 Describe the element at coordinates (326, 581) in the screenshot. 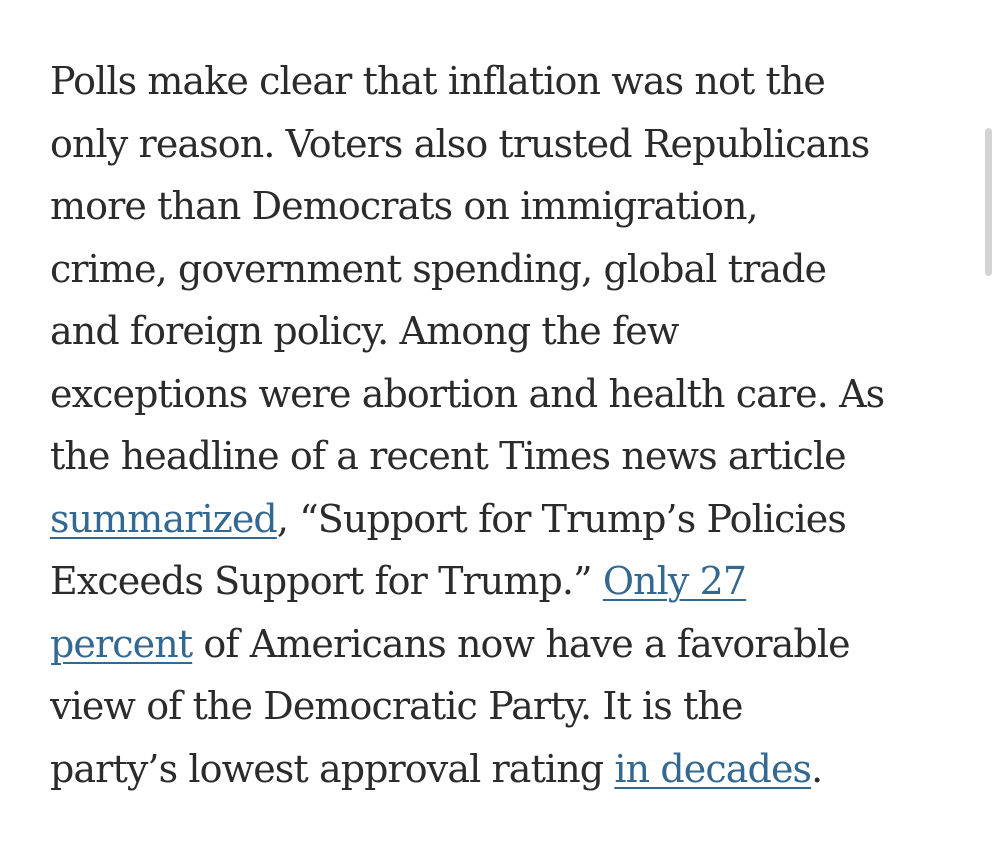

I see `quote-end-text: Exceeds Support for Trump.”` at that location.